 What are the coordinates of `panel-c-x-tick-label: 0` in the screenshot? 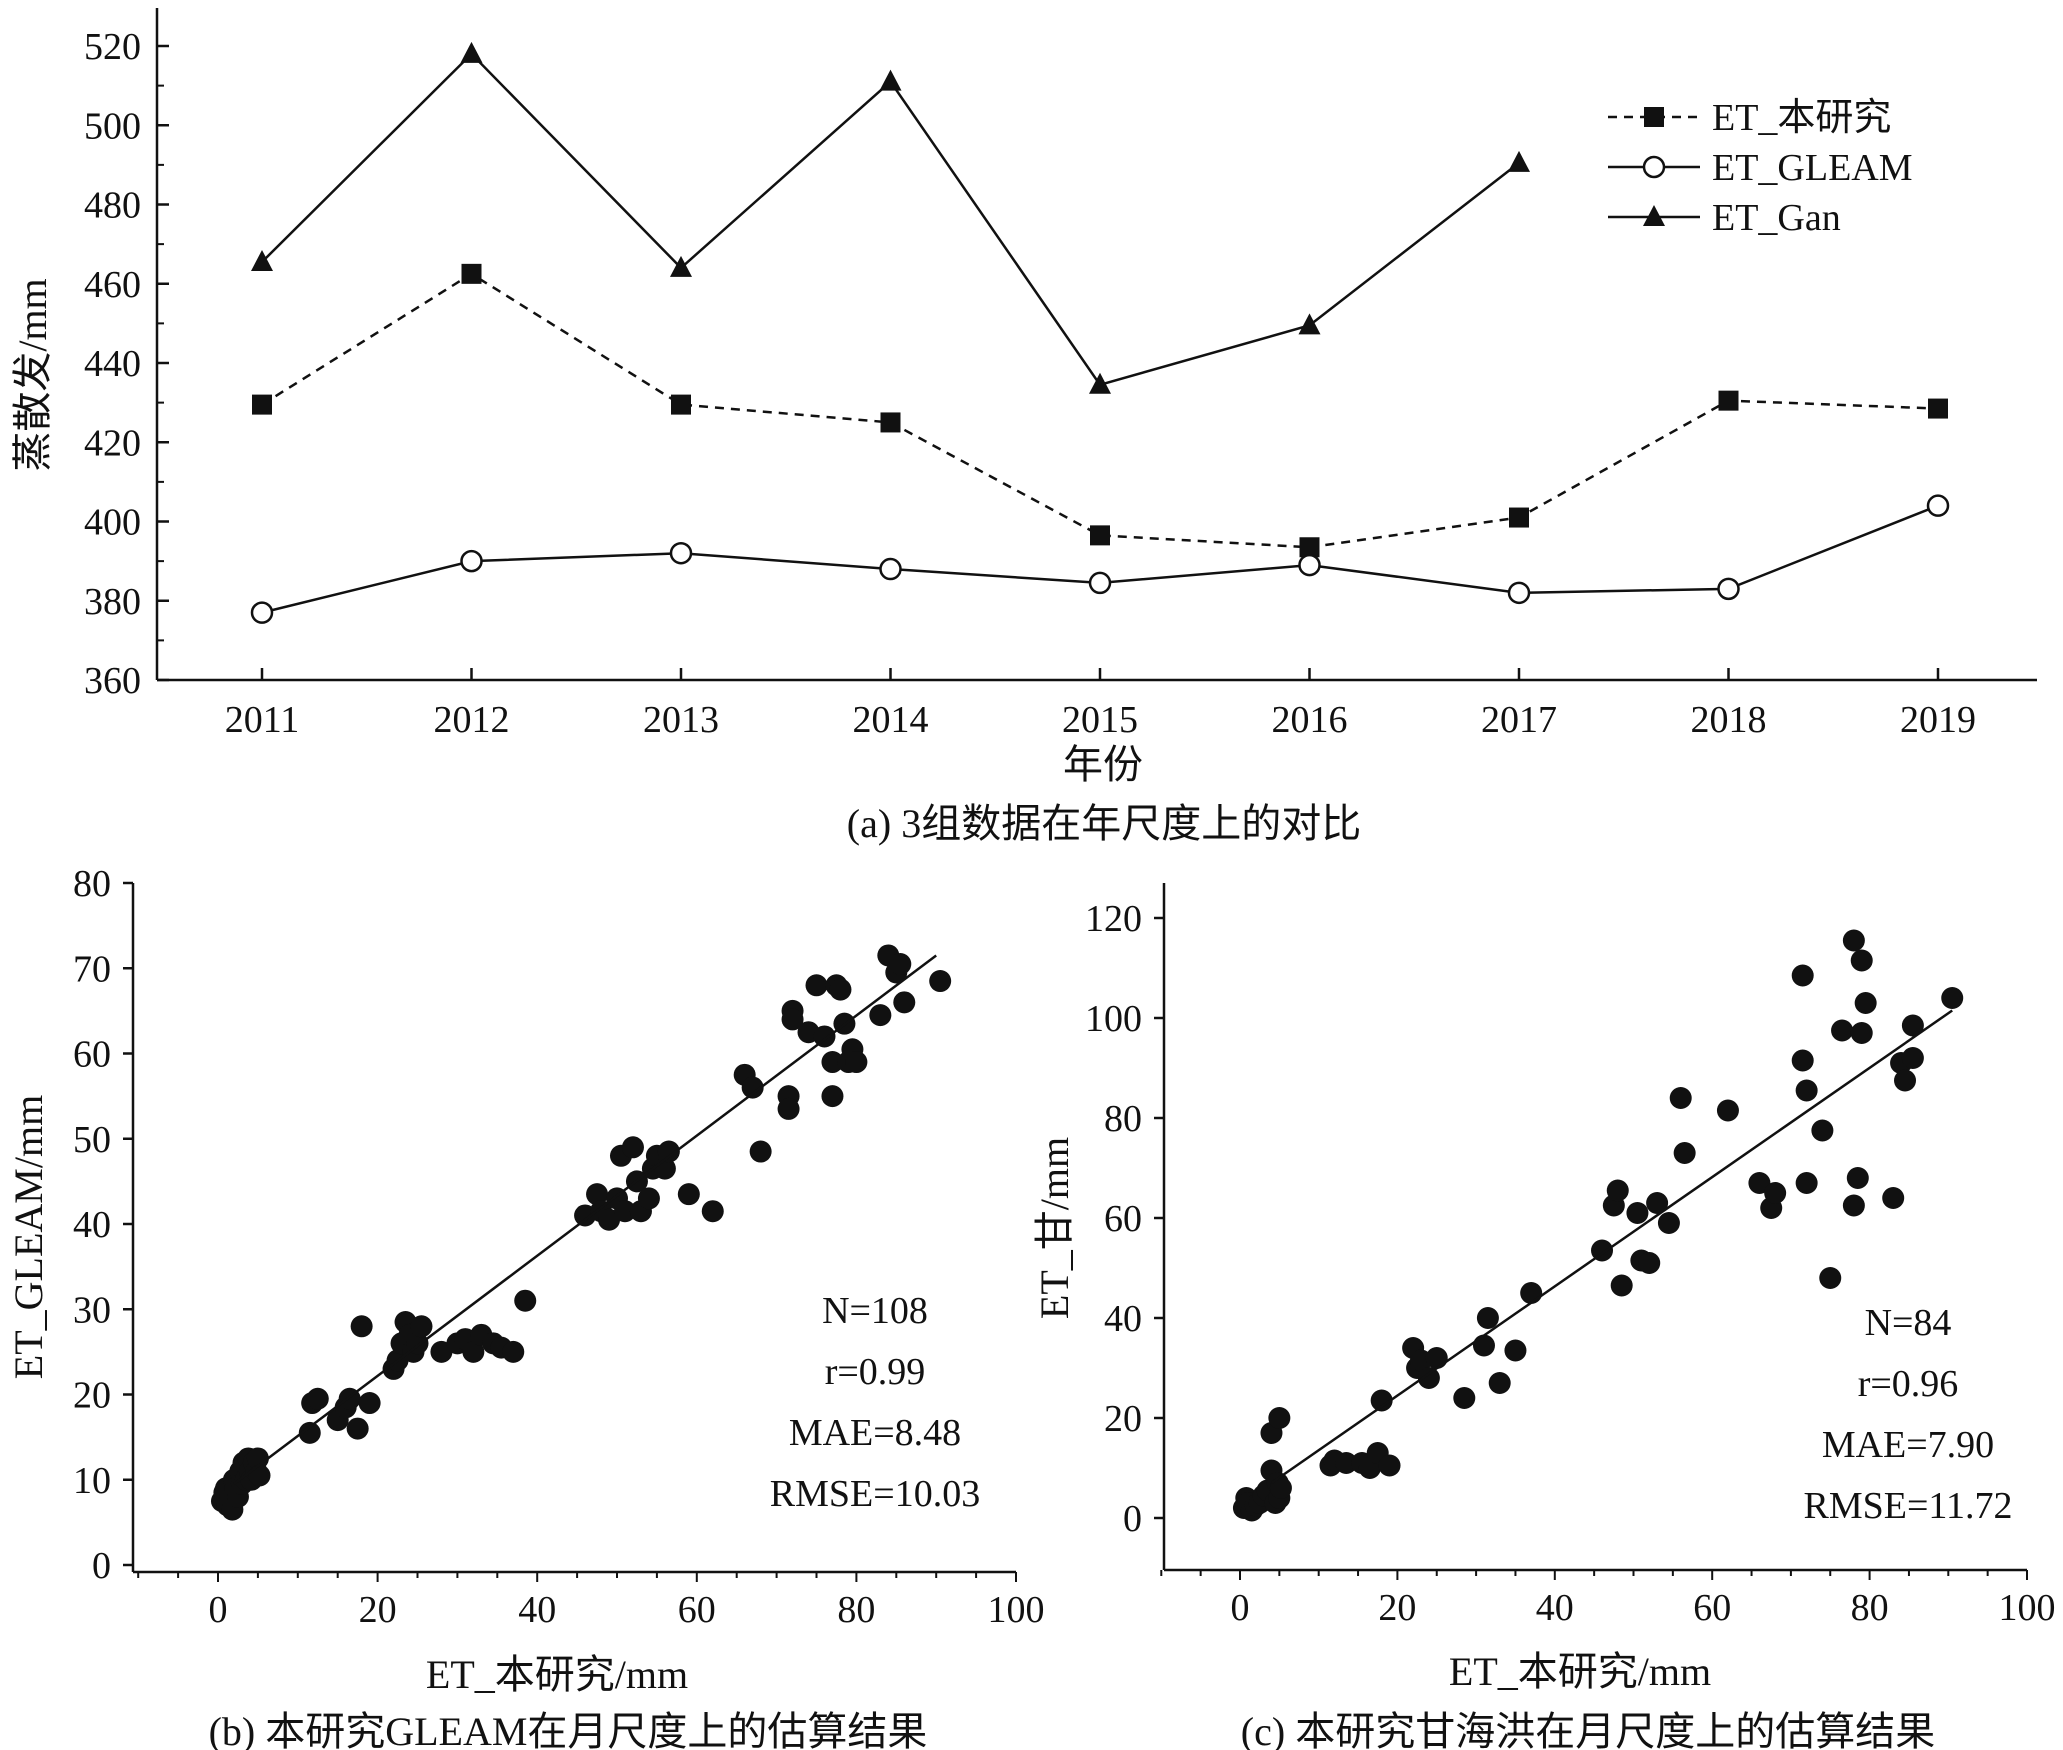 It's located at (1240, 1608).